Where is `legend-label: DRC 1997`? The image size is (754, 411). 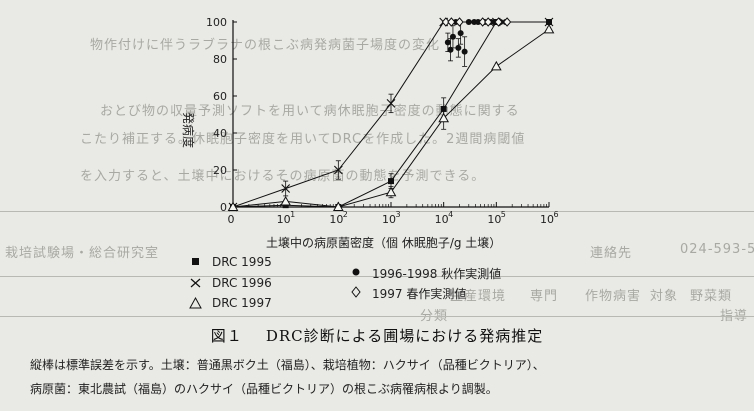 legend-label: DRC 1997 is located at coordinates (242, 303).